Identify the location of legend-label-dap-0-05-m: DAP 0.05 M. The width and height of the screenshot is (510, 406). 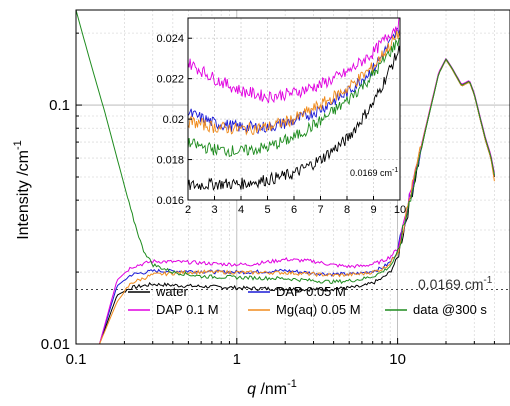
(311, 291).